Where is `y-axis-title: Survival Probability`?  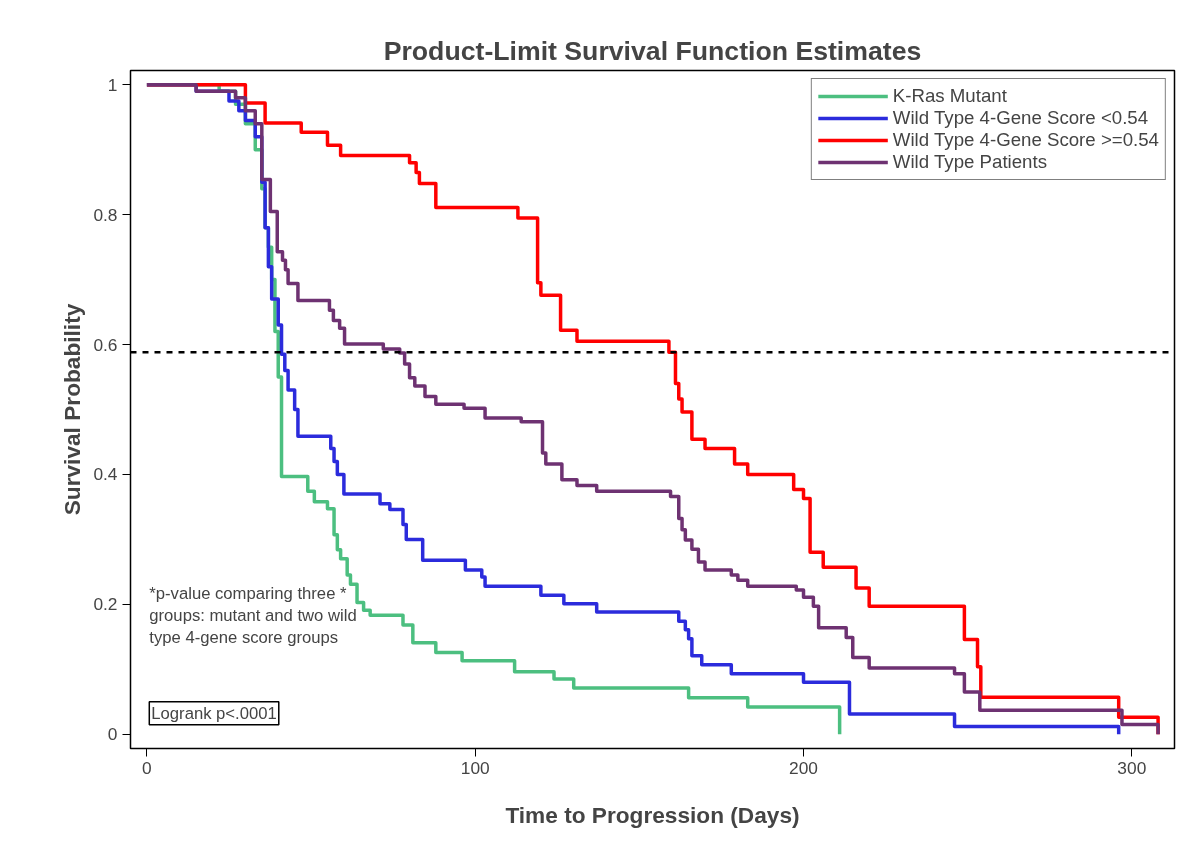 y-axis-title: Survival Probability is located at coordinates (72, 409).